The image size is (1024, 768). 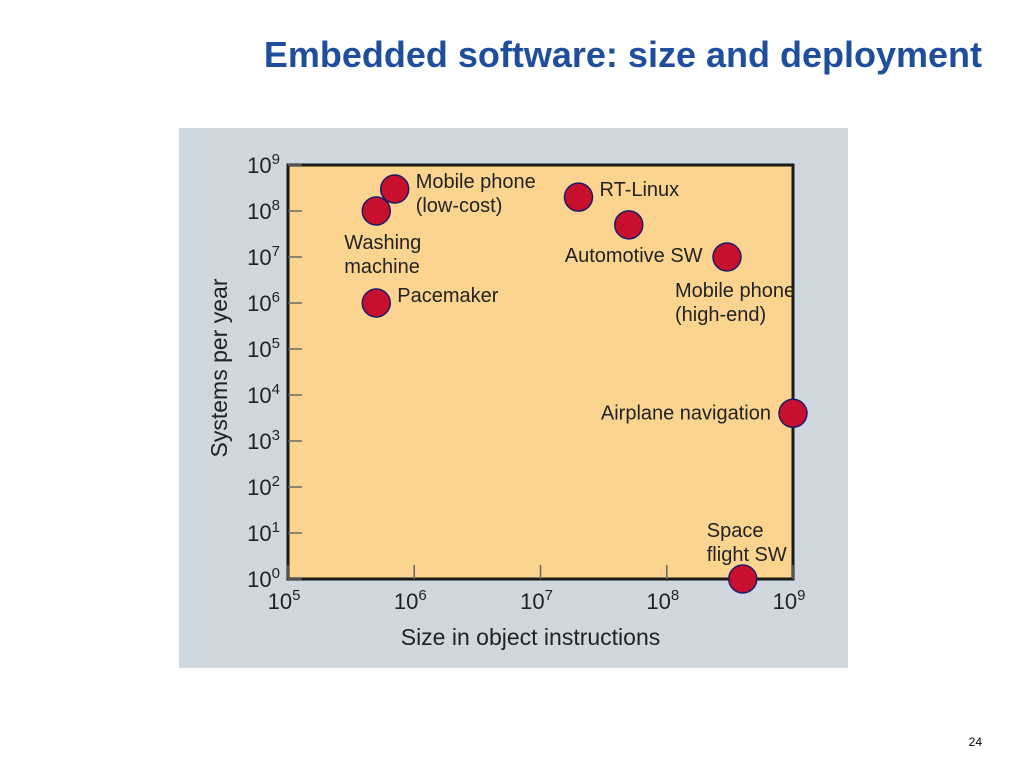 I want to click on x-axis-title: Size in object instructions, so click(x=531, y=637).